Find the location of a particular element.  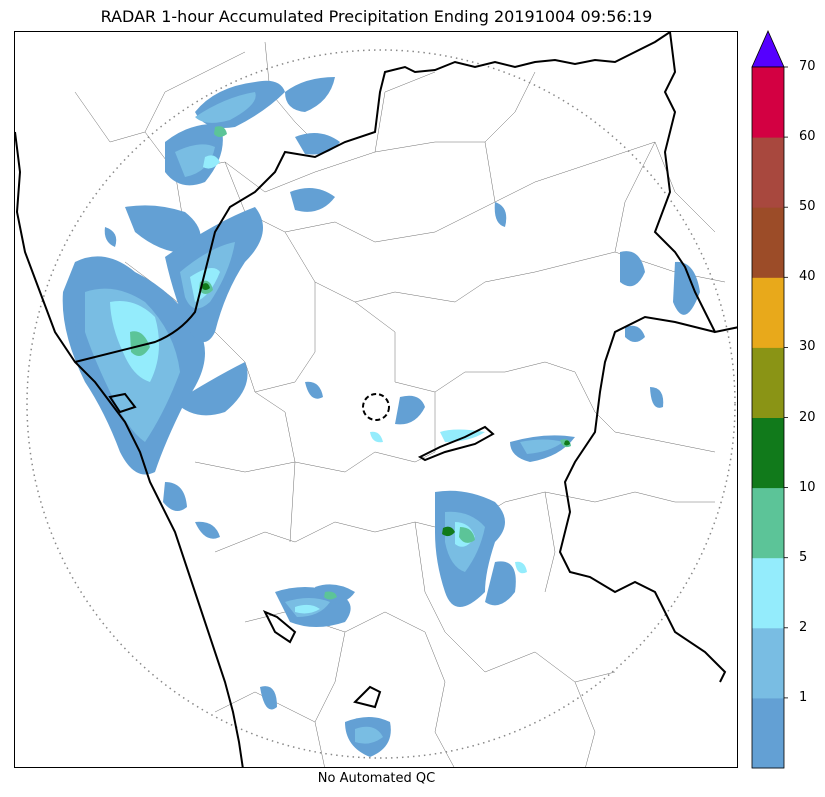

colorbar-tick-label: 2 is located at coordinates (803, 627).